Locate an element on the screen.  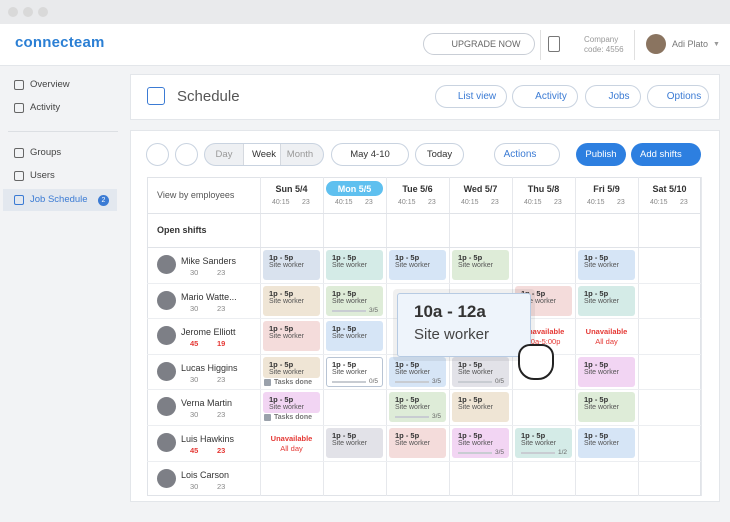
sidebar-divider is located at coordinates (63, 131).